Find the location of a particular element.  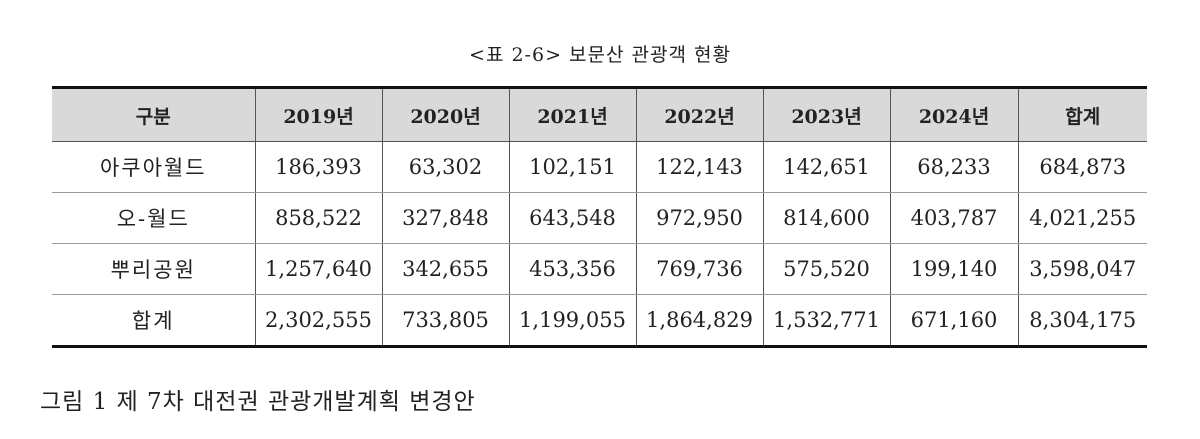

table-cell: 327,848 is located at coordinates (445, 218).